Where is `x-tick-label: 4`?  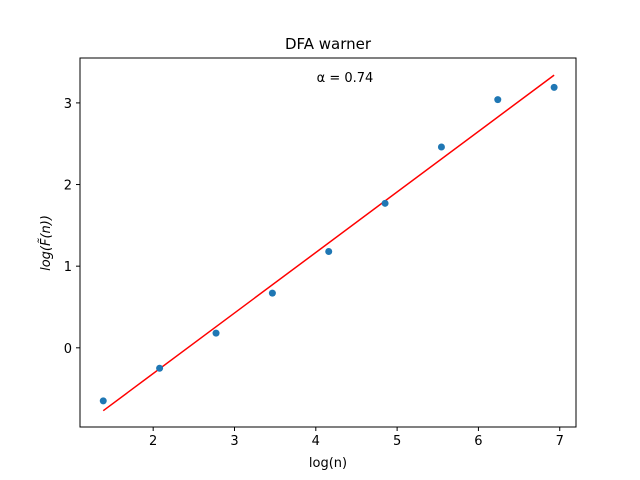 x-tick-label: 4 is located at coordinates (316, 441).